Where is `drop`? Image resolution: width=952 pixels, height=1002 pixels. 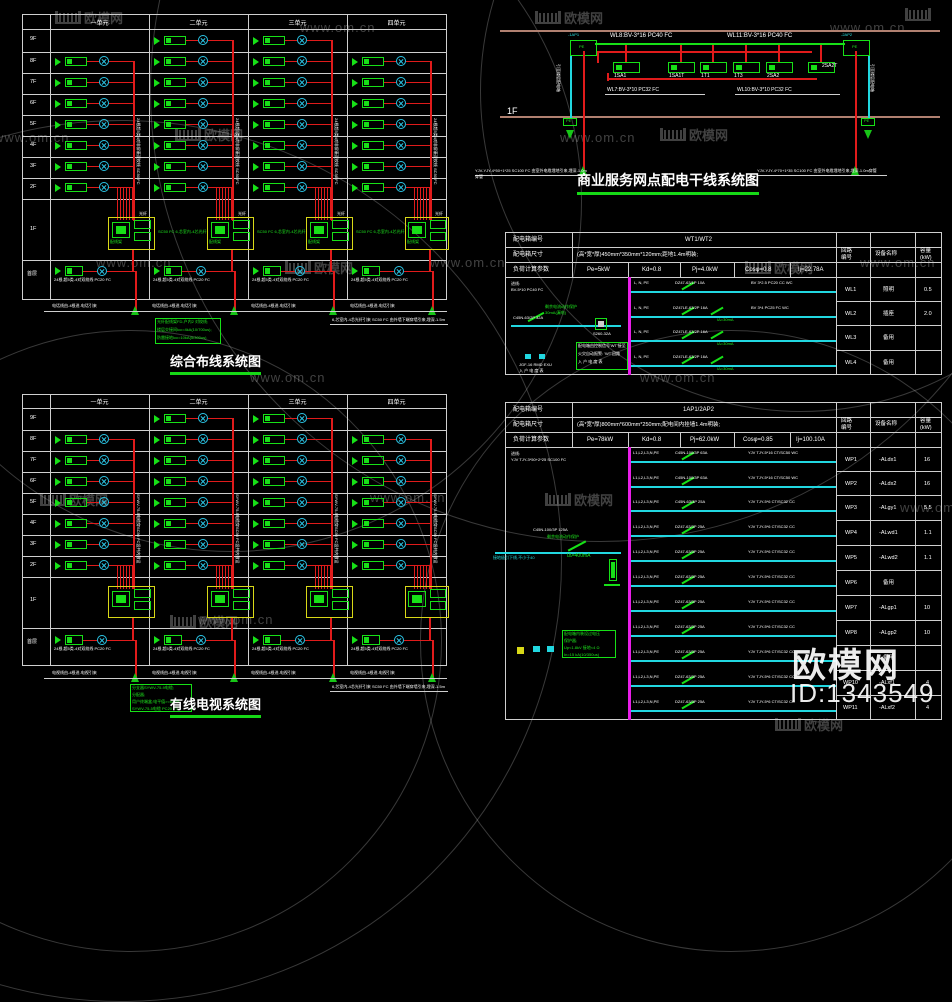
drop is located at coordinates (779, 53).